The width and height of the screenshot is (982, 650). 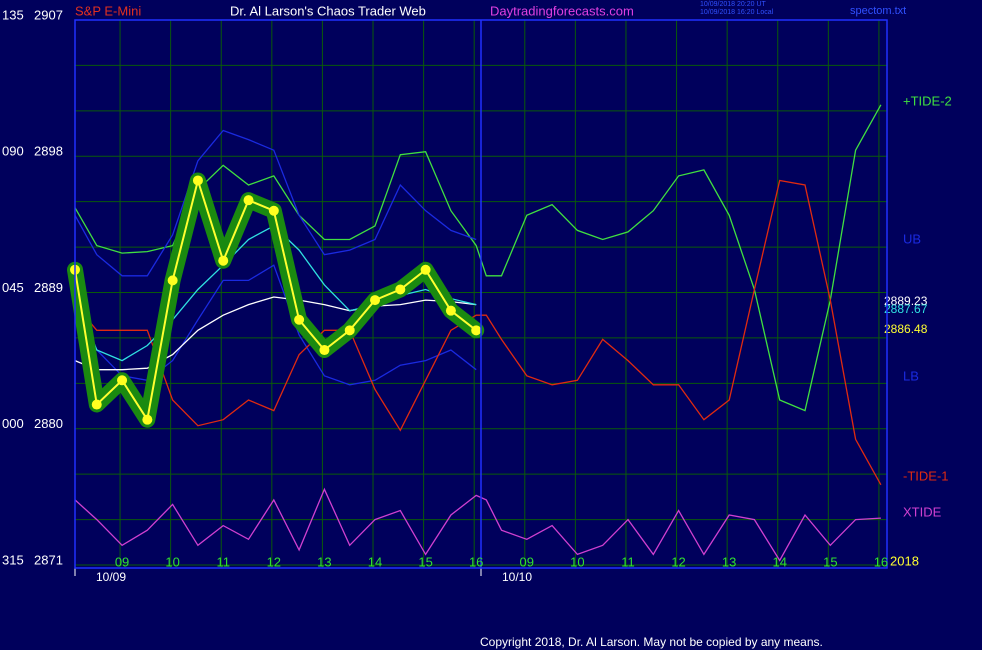 I want to click on timestamp: 10/09/2018 20:20 UT, so click(x=733, y=4).